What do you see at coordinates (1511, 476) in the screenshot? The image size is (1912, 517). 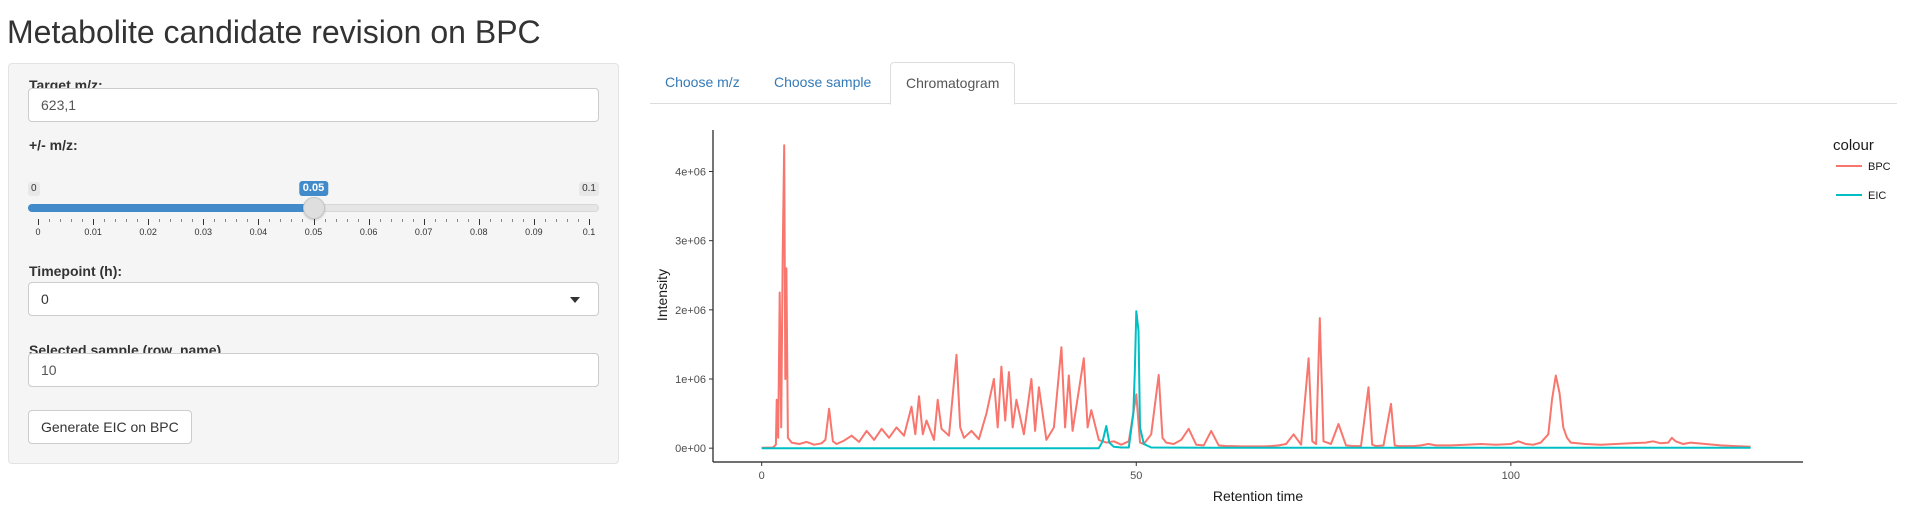 I see `x-tick-label: 100` at bounding box center [1511, 476].